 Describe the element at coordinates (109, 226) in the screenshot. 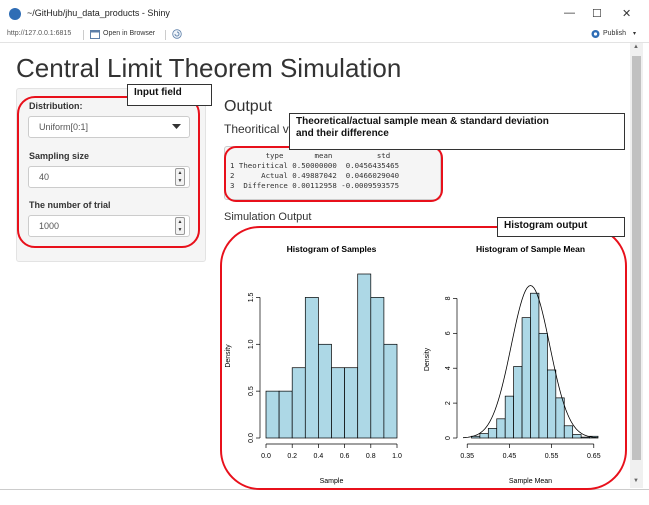

I see `trials-input: 1000` at that location.